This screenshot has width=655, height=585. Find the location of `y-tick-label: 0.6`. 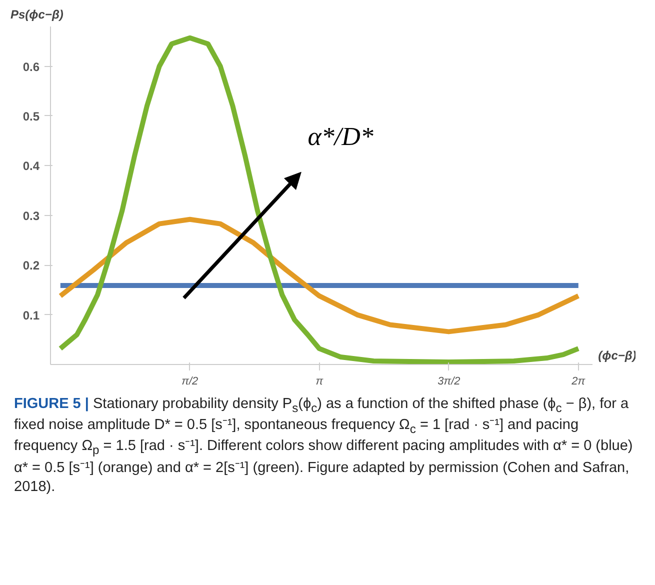

y-tick-label: 0.6 is located at coordinates (31, 67).